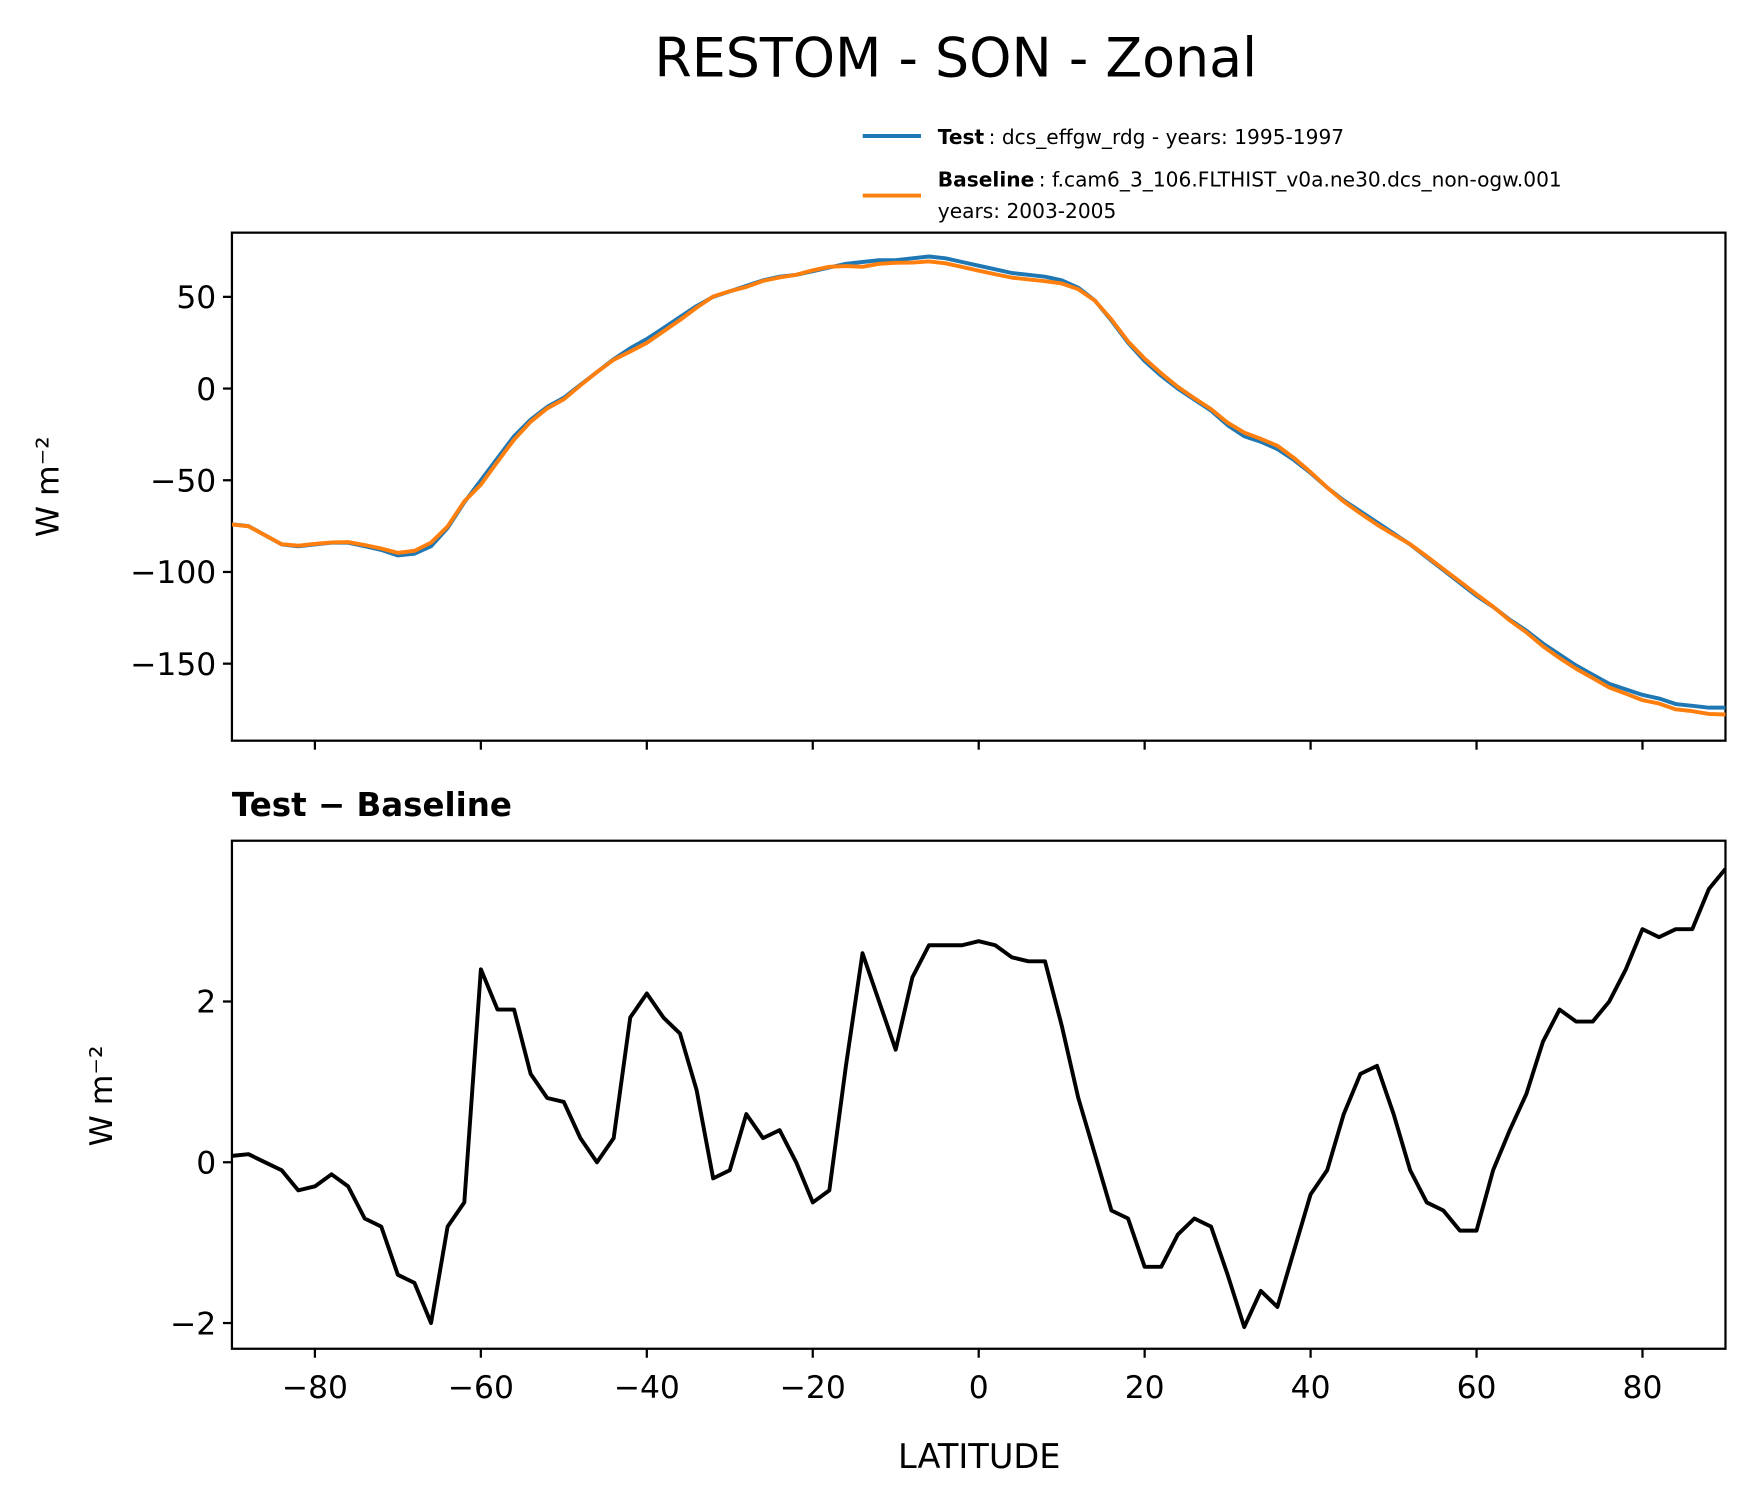 The image size is (1749, 1496). What do you see at coordinates (173, 665) in the screenshot?
I see `y-tick-label: −150` at bounding box center [173, 665].